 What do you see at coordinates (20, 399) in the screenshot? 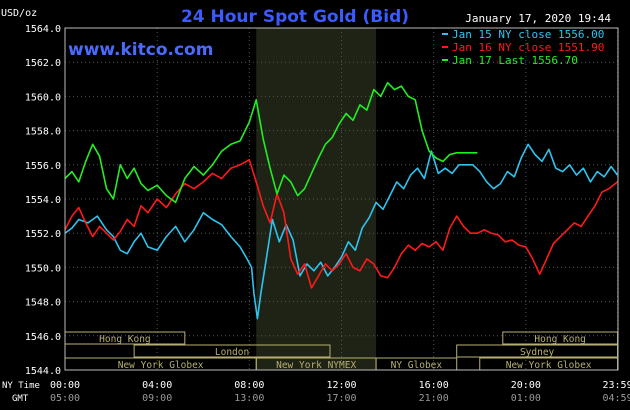
I see `gmt-label: GMT` at bounding box center [20, 399].